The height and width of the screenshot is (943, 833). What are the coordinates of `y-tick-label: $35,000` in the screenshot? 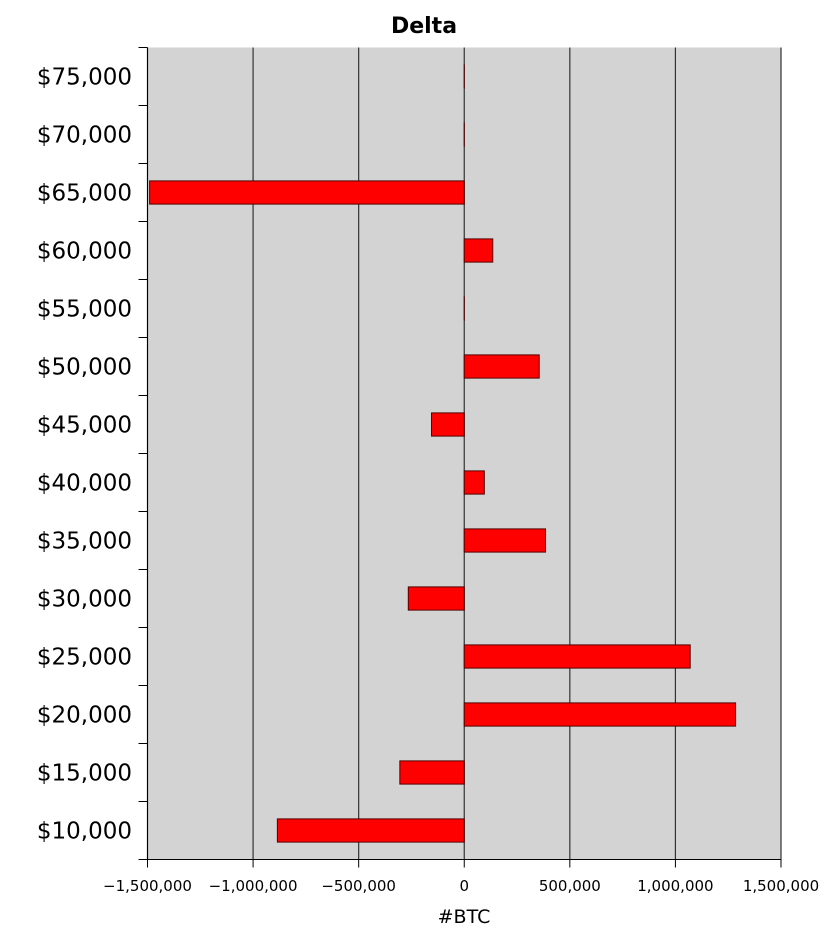 It's located at (84, 542).